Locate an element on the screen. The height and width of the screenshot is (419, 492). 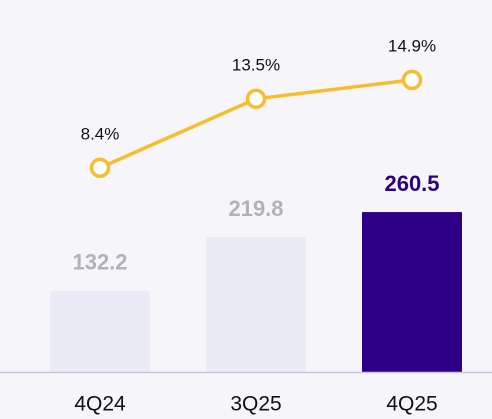
x-tick-label: 3Q25 is located at coordinates (255, 404).